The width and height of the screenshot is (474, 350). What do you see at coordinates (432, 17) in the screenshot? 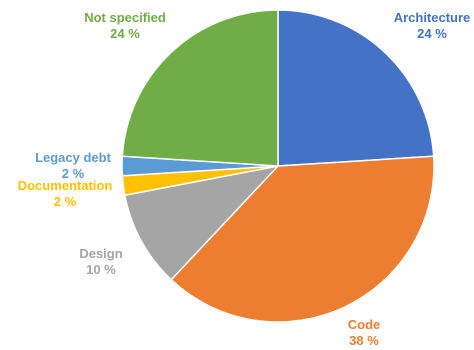
I see `slice-category-architecture: Architecture` at bounding box center [432, 17].